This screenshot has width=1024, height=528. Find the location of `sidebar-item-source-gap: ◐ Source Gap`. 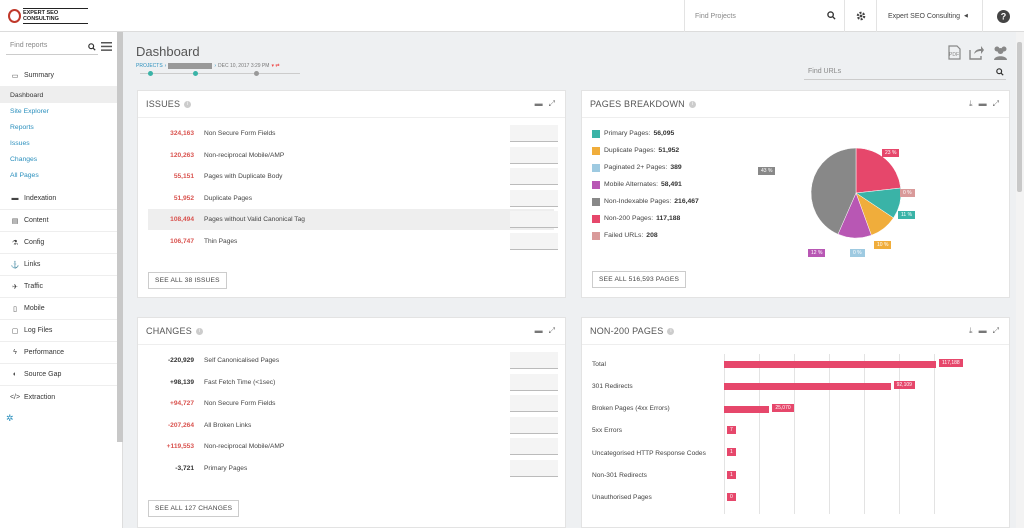

sidebar-item-source-gap: ◐ Source Gap is located at coordinates (58, 375).